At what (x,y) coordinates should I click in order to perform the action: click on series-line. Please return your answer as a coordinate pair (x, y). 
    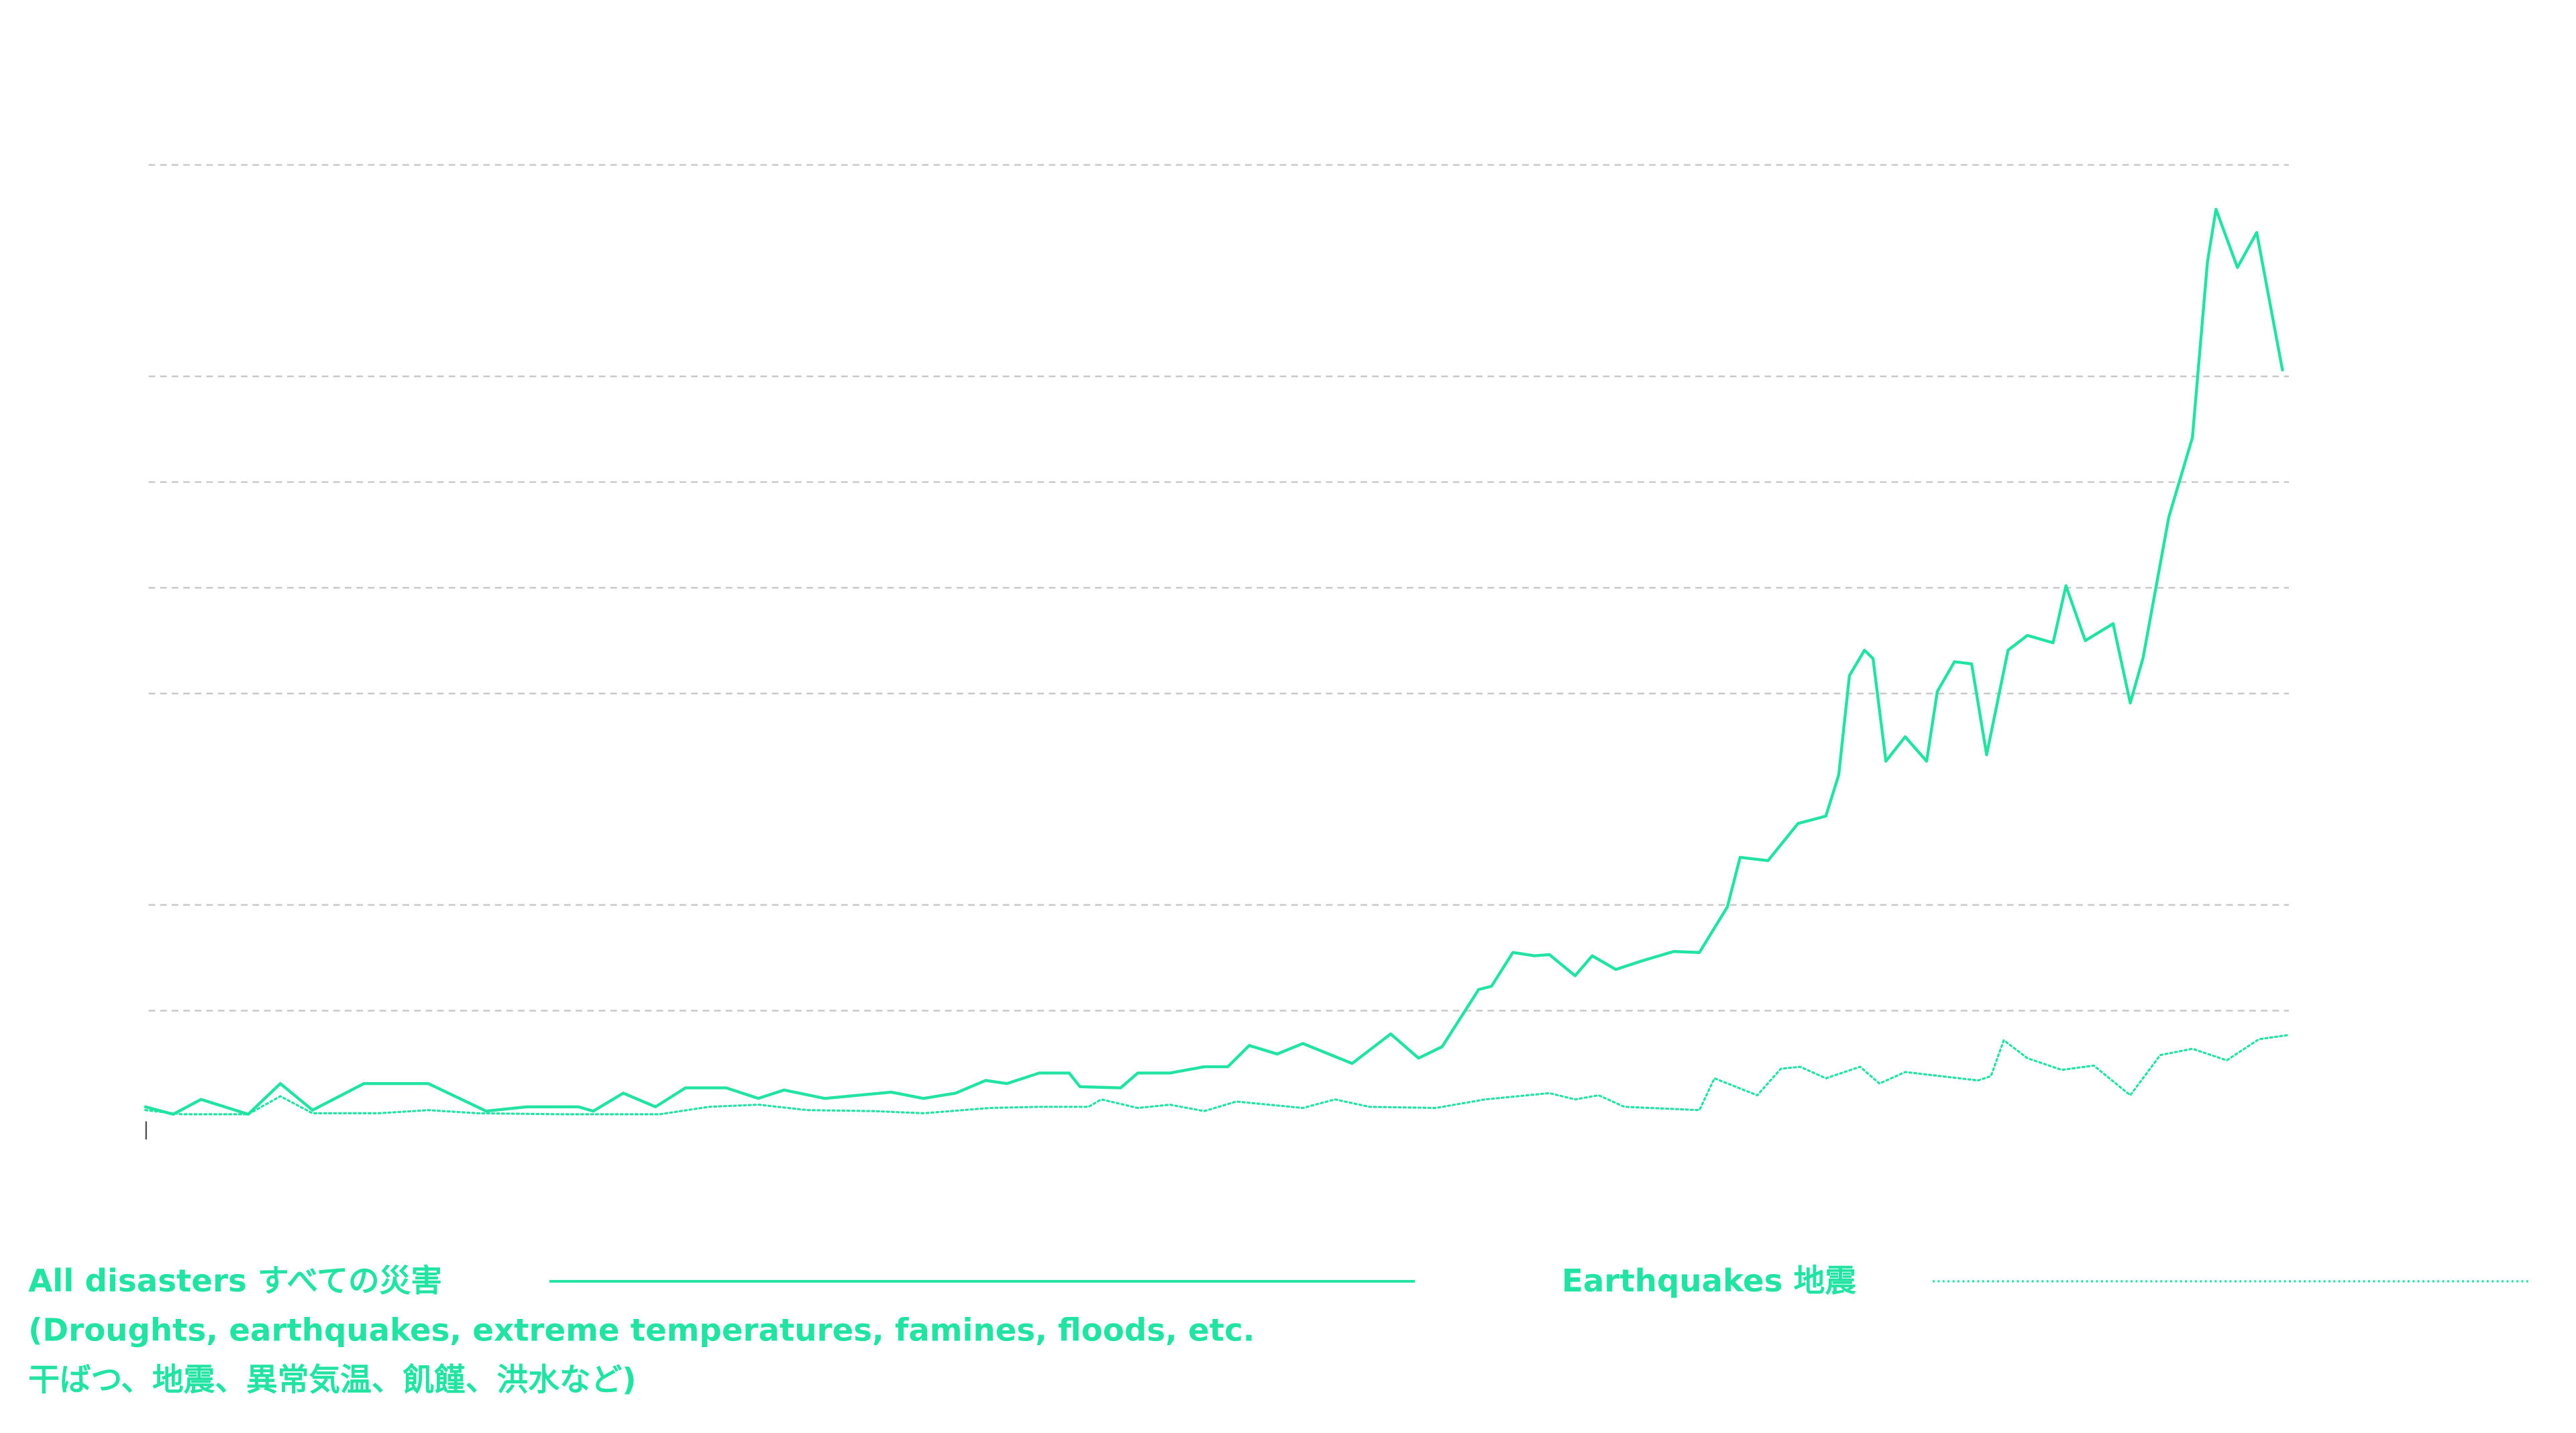
    Looking at the image, I should click on (1217, 1075).